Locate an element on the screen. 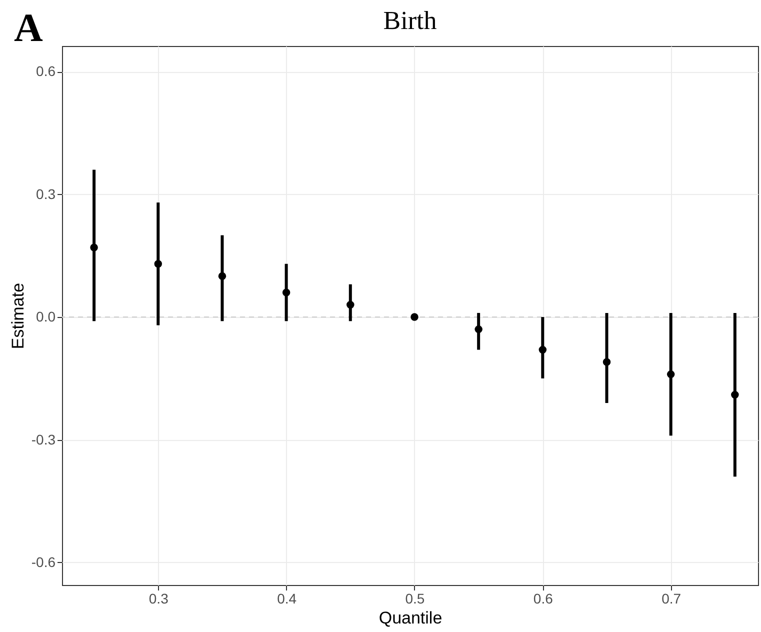 Image resolution: width=761 pixels, height=632 pixels. y-tick-label: -0.3 is located at coordinates (43, 439).